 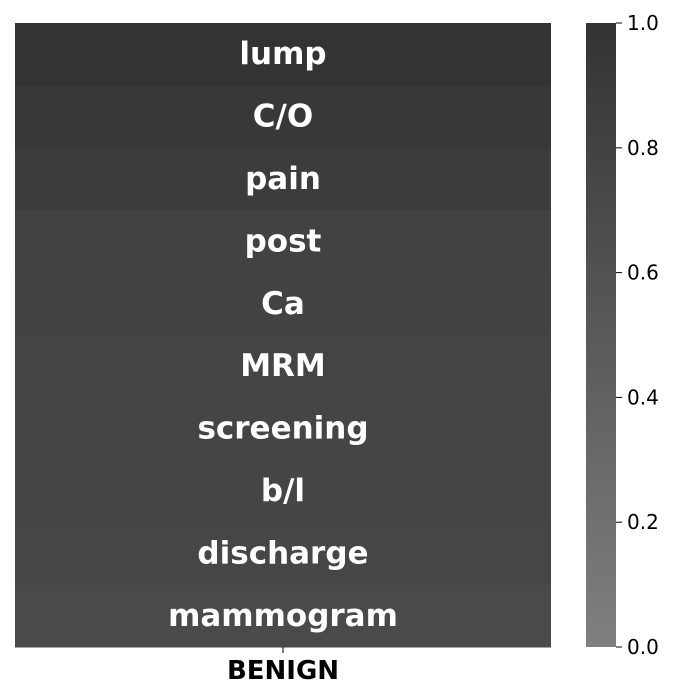 I want to click on cell-label: lump, so click(x=282, y=54).